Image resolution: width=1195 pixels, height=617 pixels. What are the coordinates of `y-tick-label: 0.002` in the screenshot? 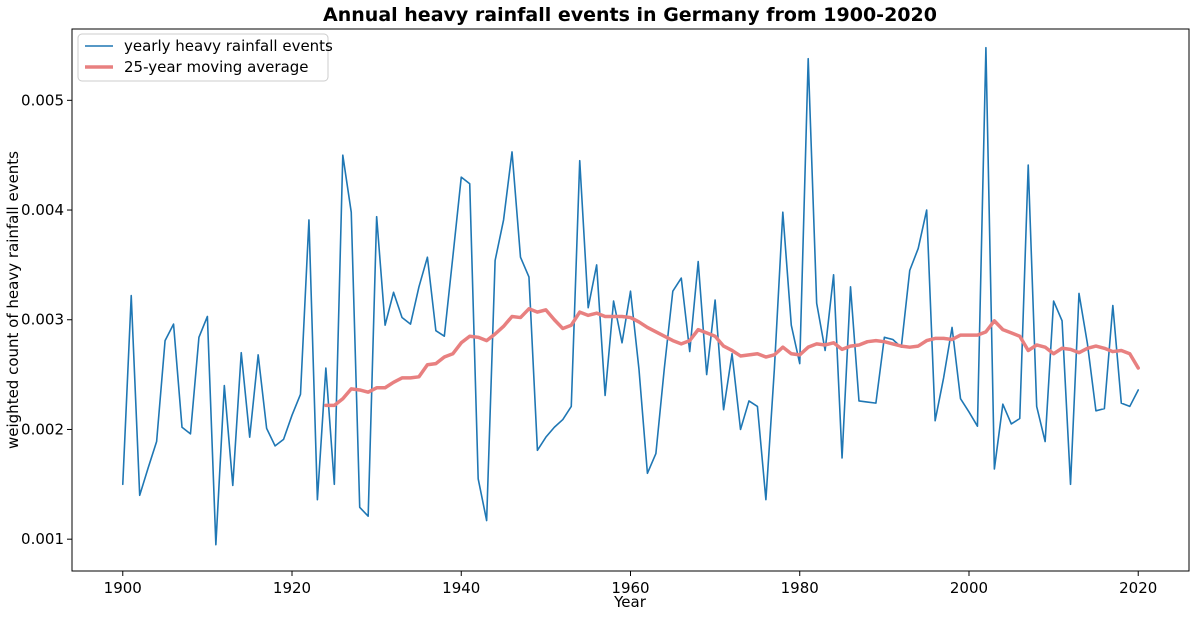 It's located at (42, 429).